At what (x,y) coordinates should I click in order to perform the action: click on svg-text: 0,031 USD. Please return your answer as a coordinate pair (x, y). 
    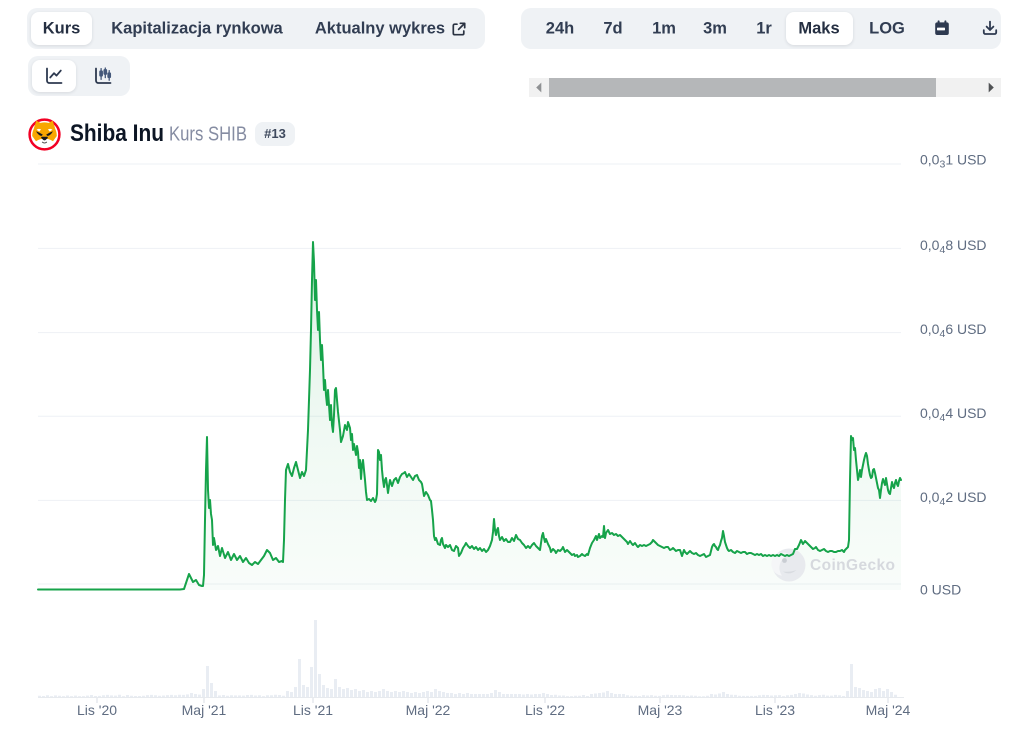
    Looking at the image, I should click on (953, 161).